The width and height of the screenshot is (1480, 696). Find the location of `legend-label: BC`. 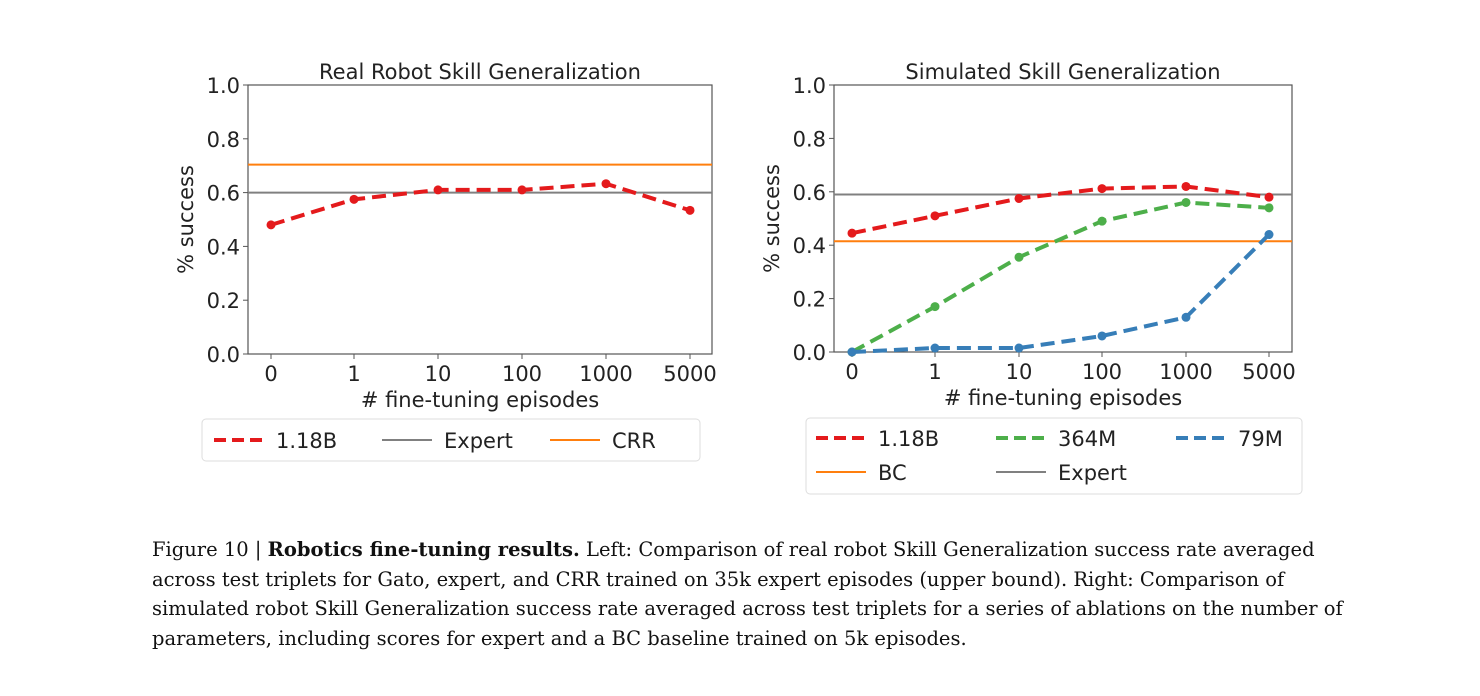

legend-label: BC is located at coordinates (892, 473).